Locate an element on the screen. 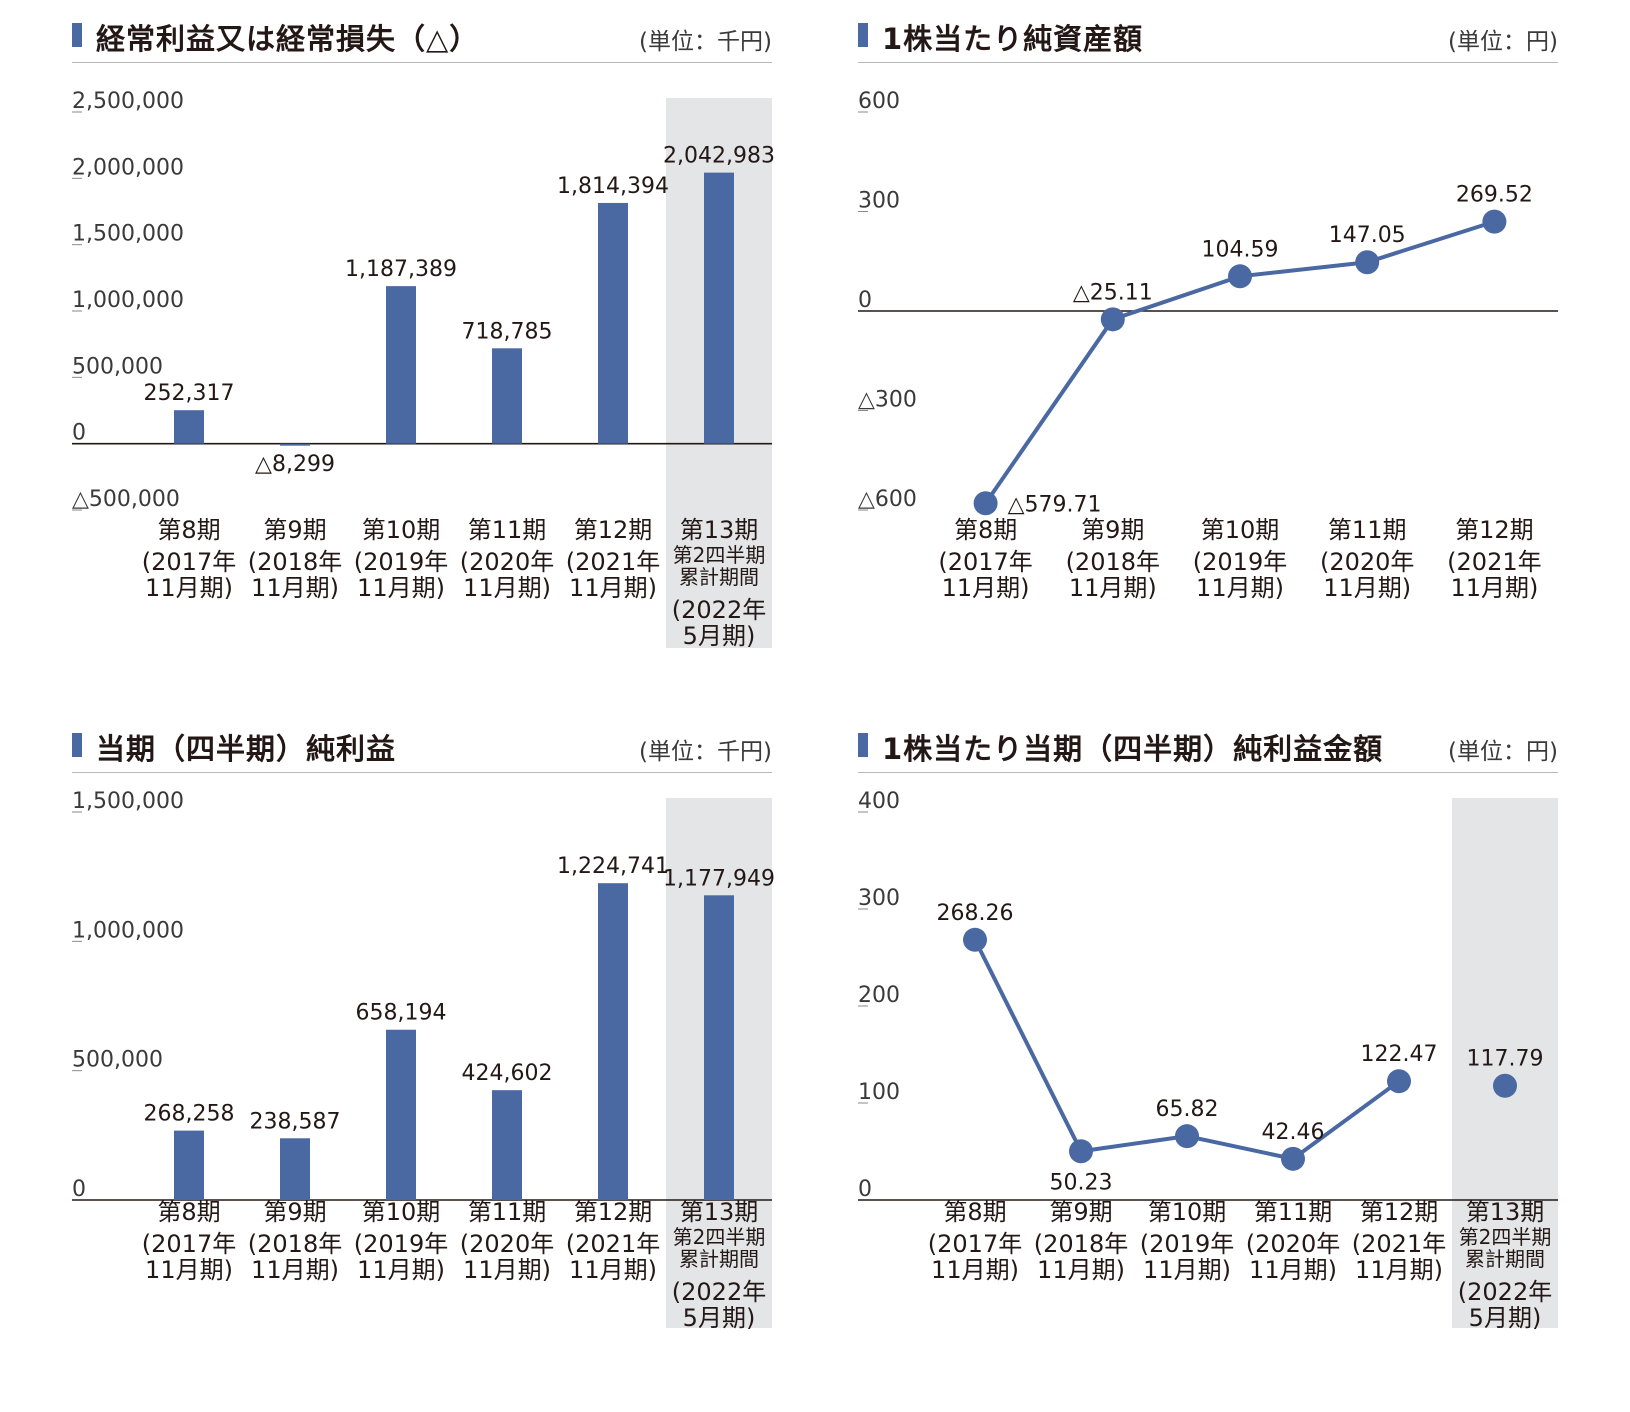 The width and height of the screenshot is (1630, 1412). data-label: 1,187,389 is located at coordinates (401, 269).